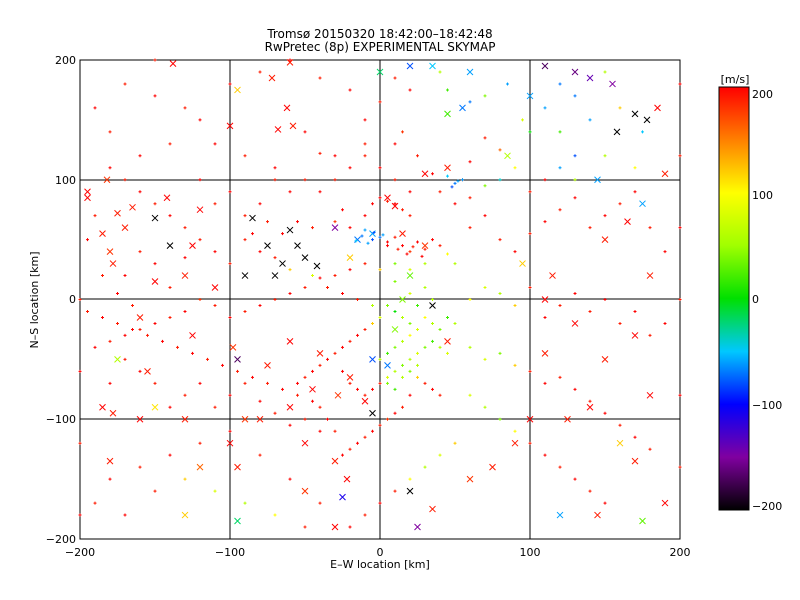 The image size is (800, 600). What do you see at coordinates (52, 300) in the screenshot?
I see `y-axis: −200 −100 0 100 200 N–S location [km]` at bounding box center [52, 300].